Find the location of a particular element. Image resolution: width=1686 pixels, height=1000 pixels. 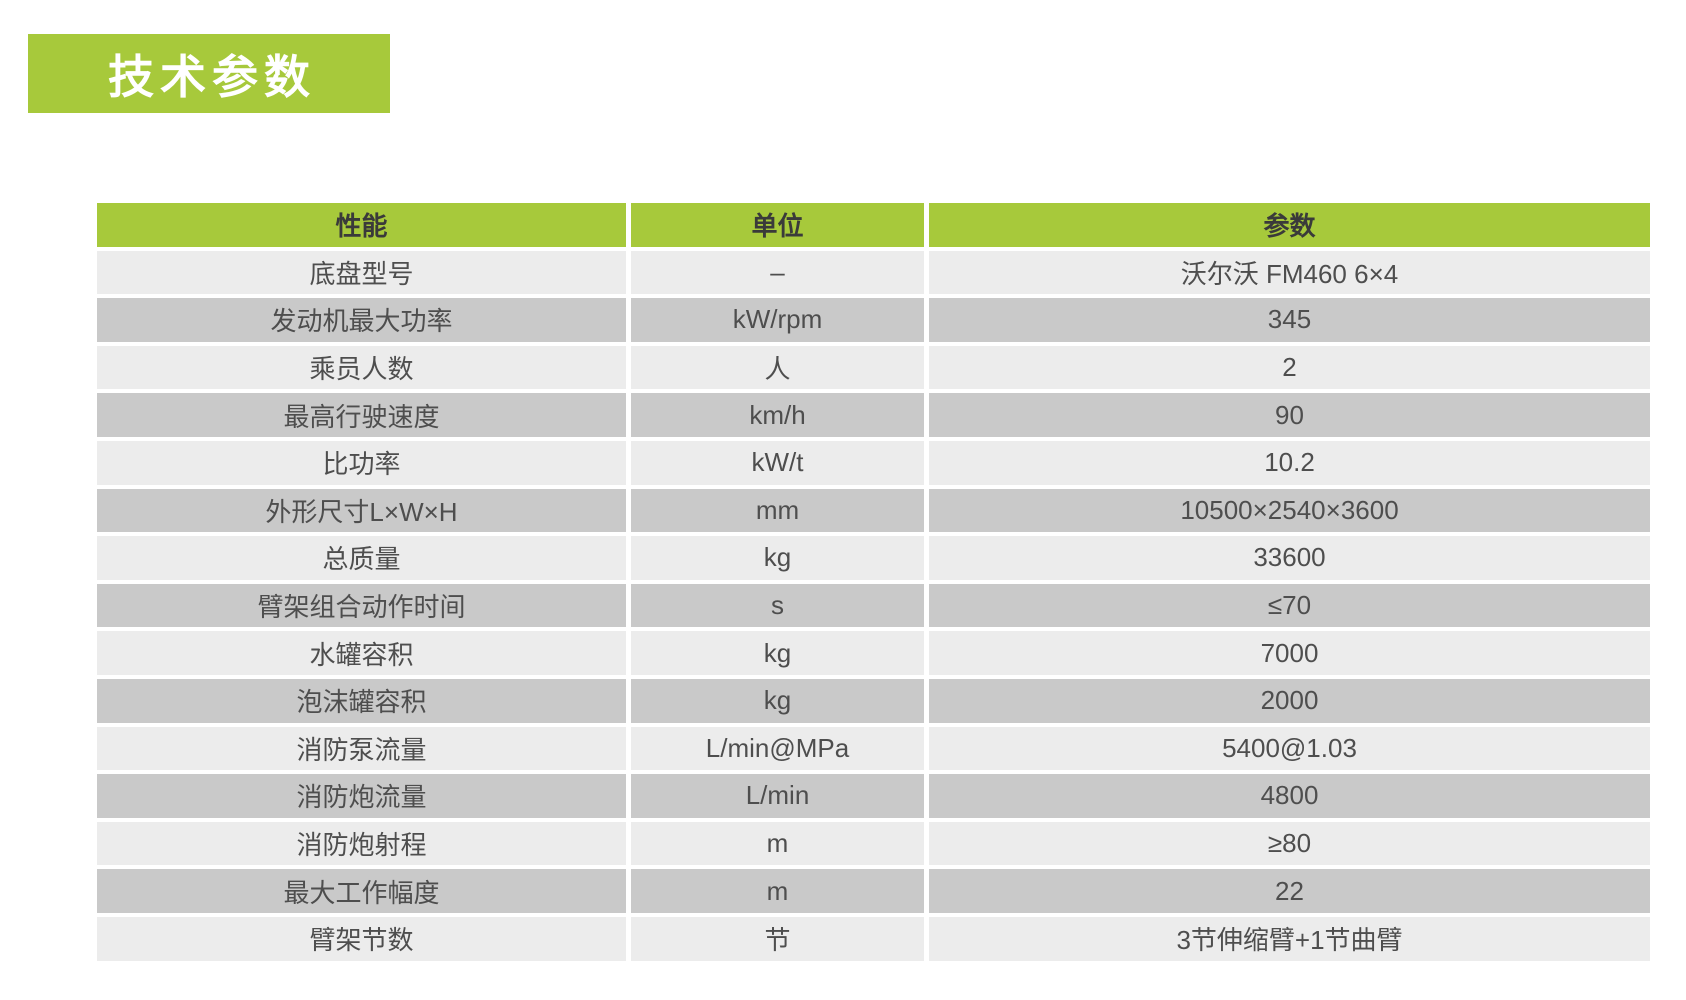

parameter-value-cell: 22 is located at coordinates (1289, 891).